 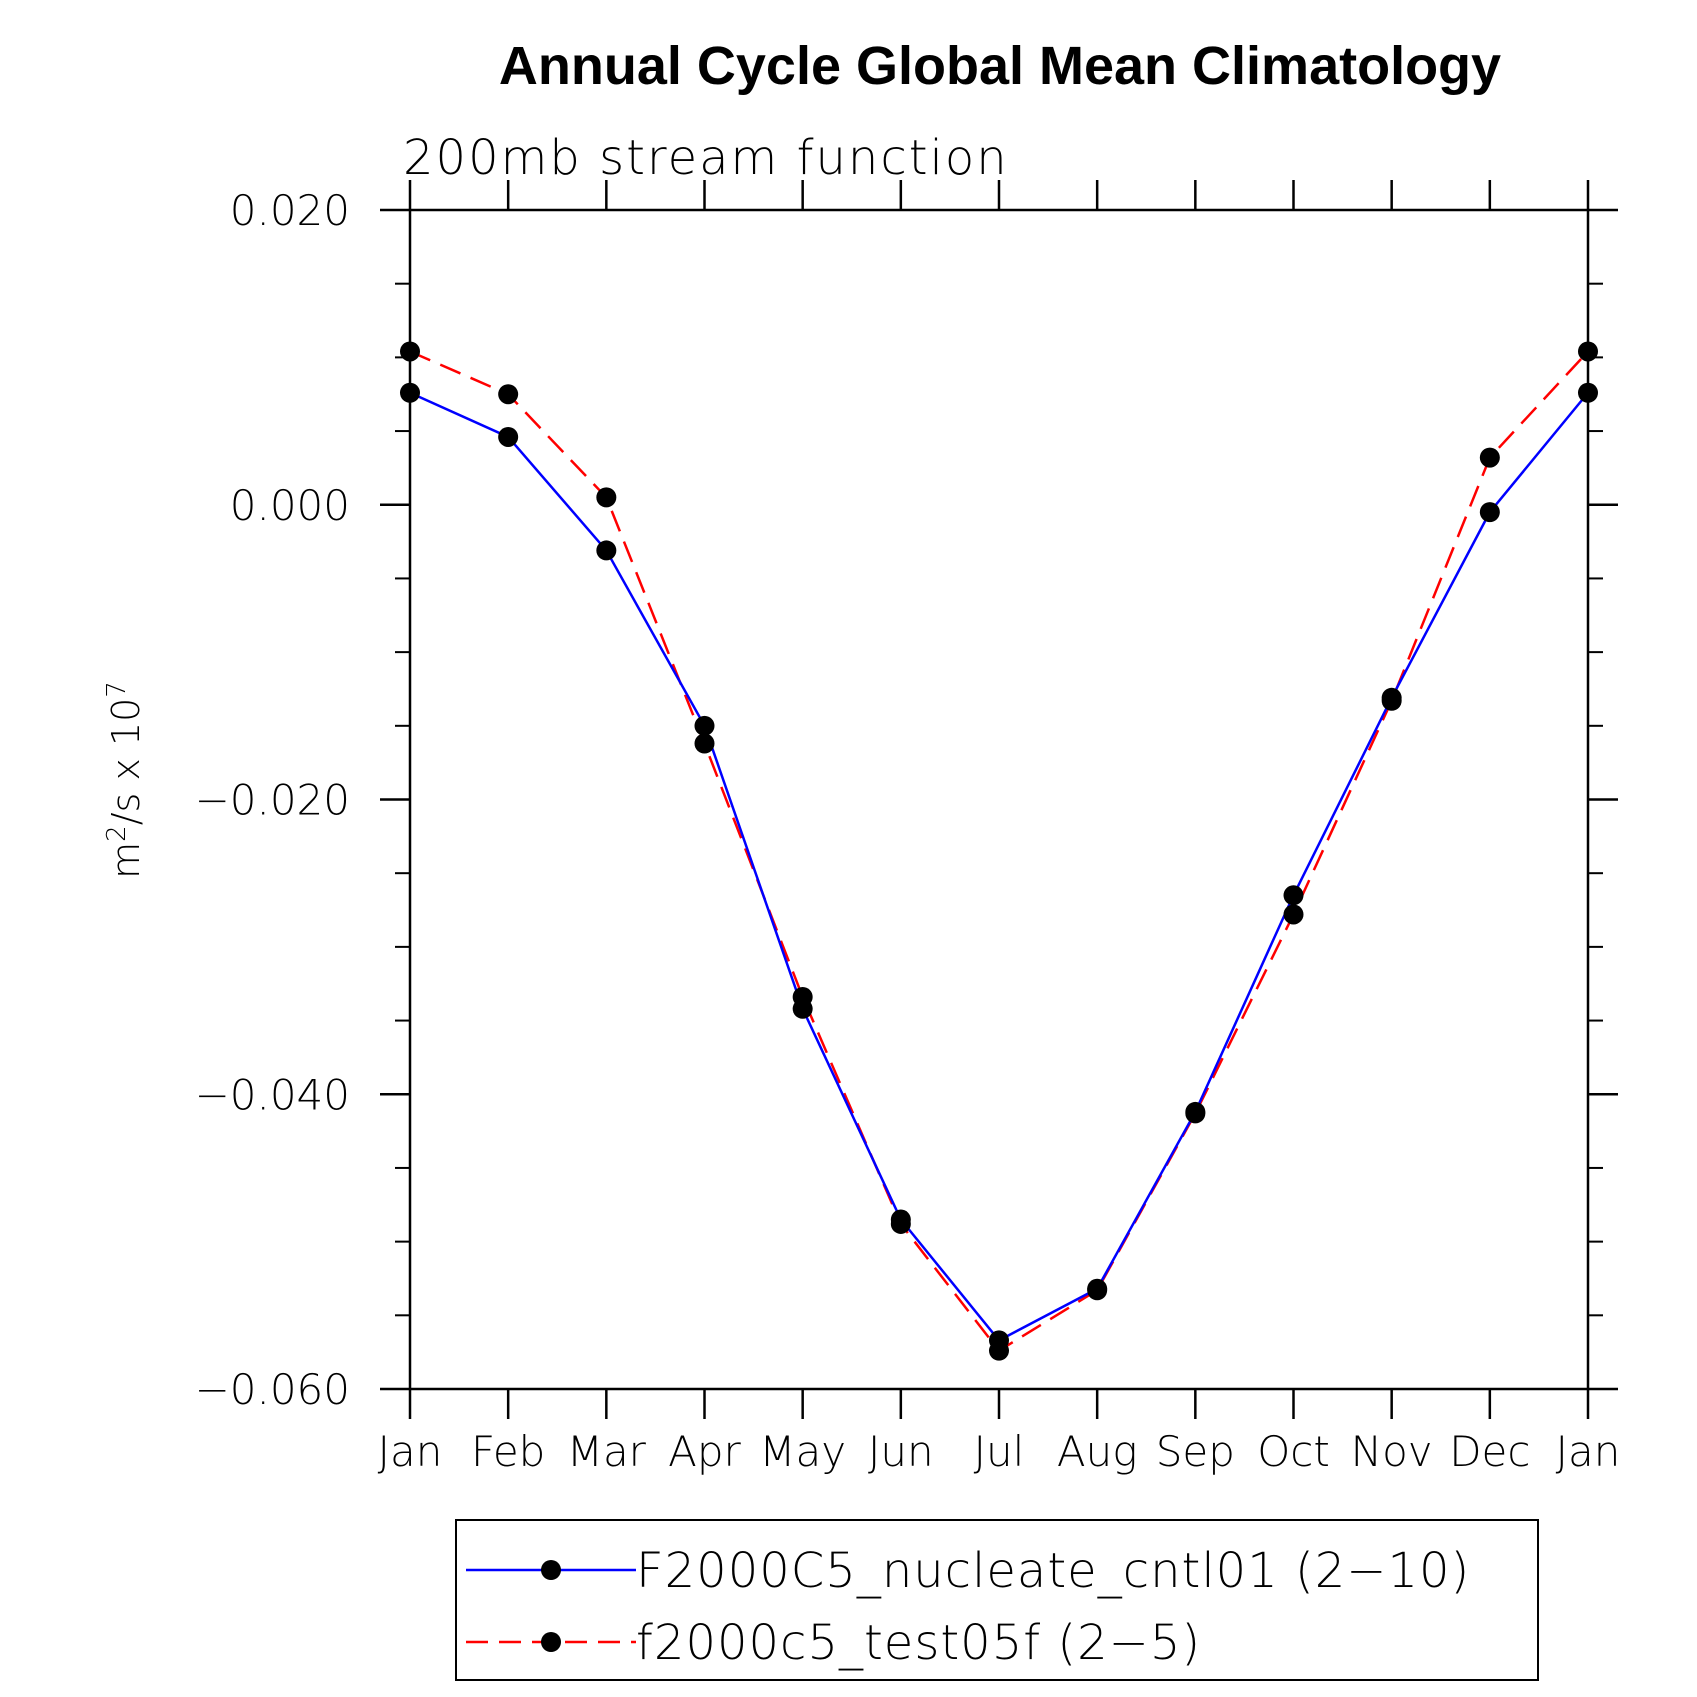 What do you see at coordinates (508, 1451) in the screenshot?
I see `x-tick-label: Feb` at bounding box center [508, 1451].